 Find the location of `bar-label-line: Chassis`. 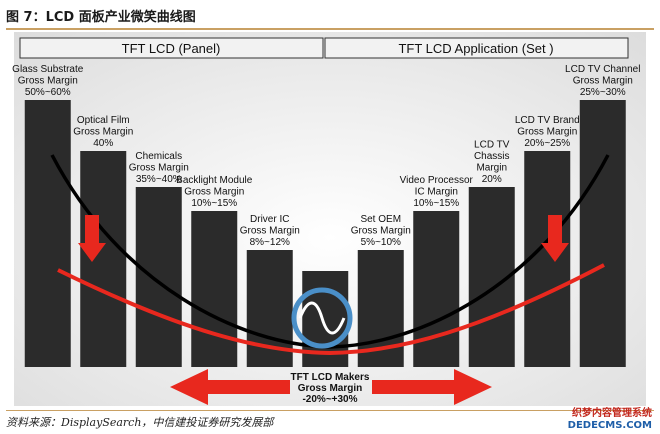

bar-label-line: Chassis is located at coordinates (492, 156).